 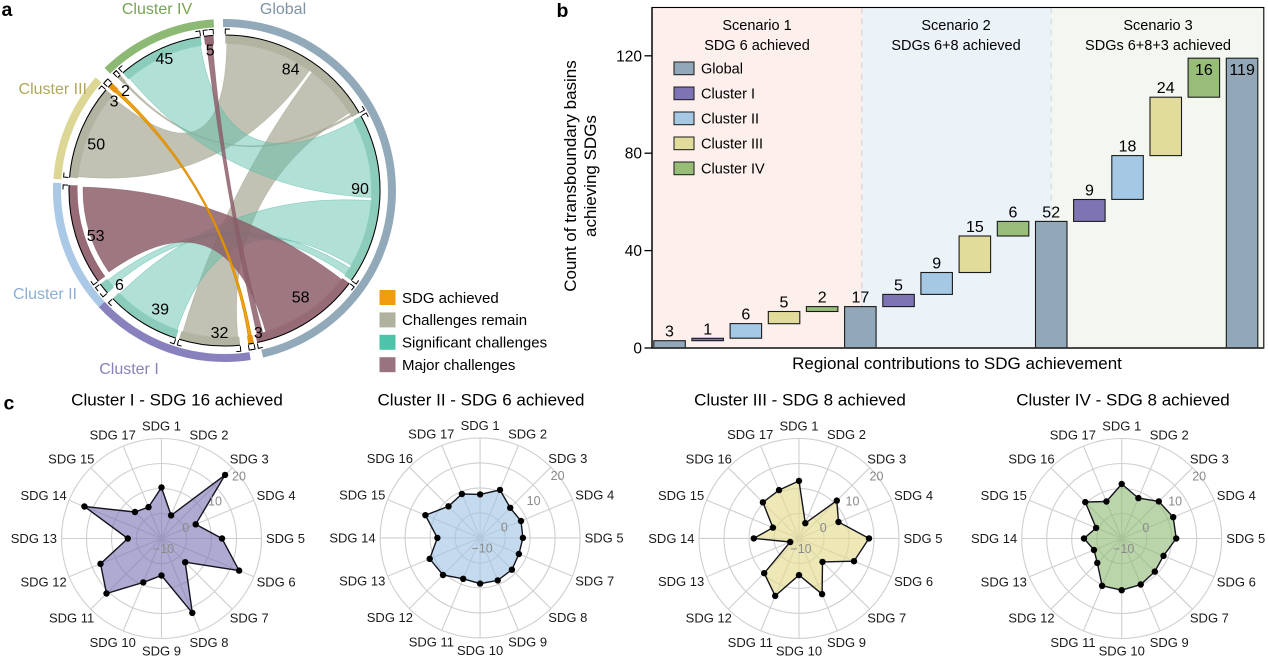 I want to click on svg-text: 2, so click(x=125, y=91).